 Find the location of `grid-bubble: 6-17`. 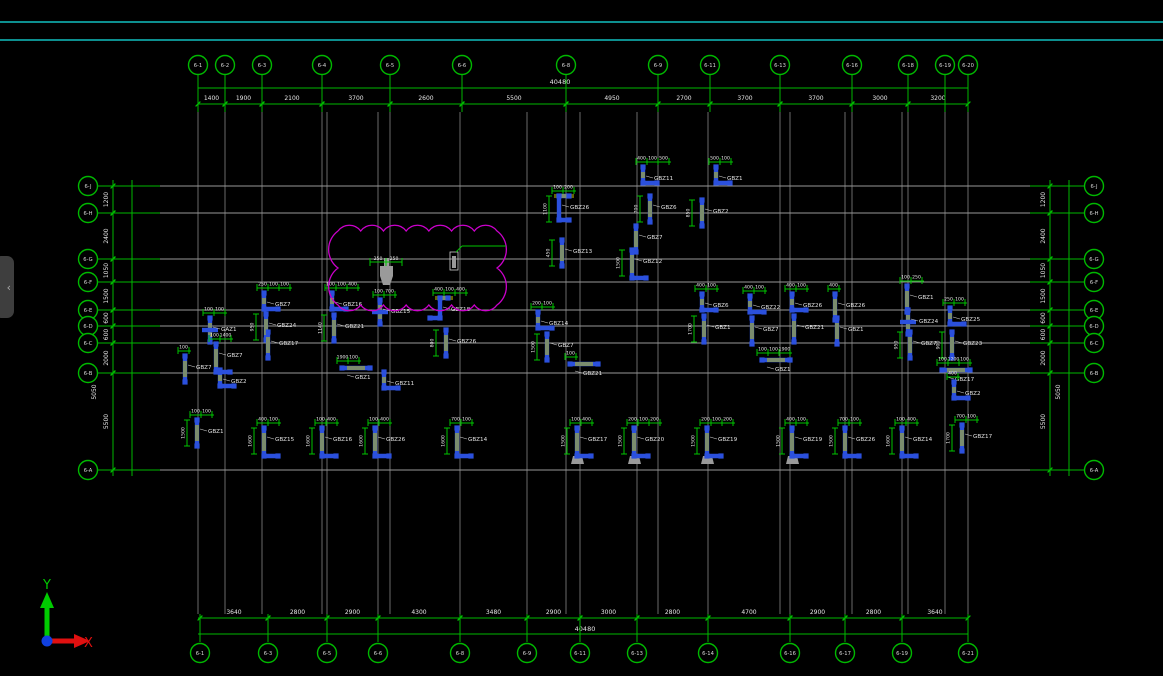

grid-bubble: 6-17 is located at coordinates (845, 653).